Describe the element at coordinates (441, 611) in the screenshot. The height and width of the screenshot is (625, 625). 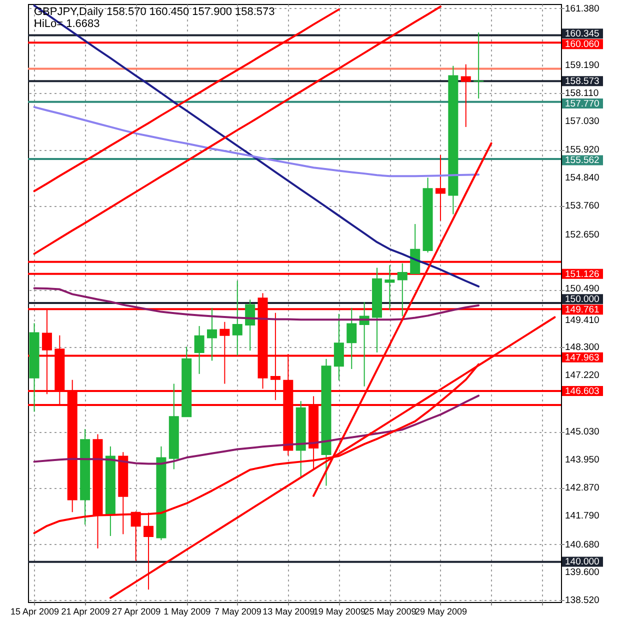
I see `x-tick-label: 29 May 2009` at that location.